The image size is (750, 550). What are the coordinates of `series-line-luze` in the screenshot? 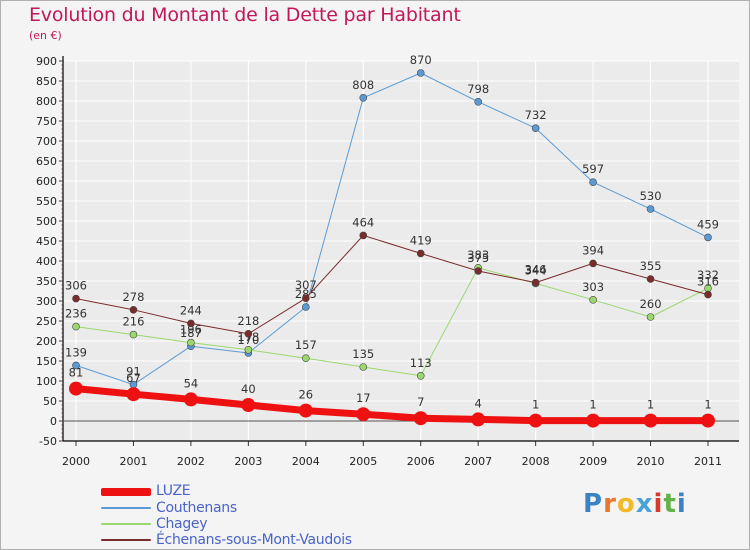 It's located at (392, 405).